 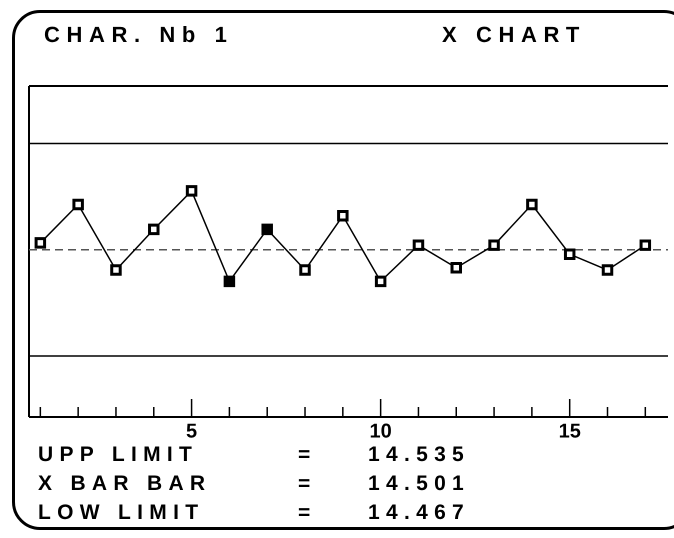 What do you see at coordinates (381, 431) in the screenshot?
I see `x-tick-label: 10` at bounding box center [381, 431].